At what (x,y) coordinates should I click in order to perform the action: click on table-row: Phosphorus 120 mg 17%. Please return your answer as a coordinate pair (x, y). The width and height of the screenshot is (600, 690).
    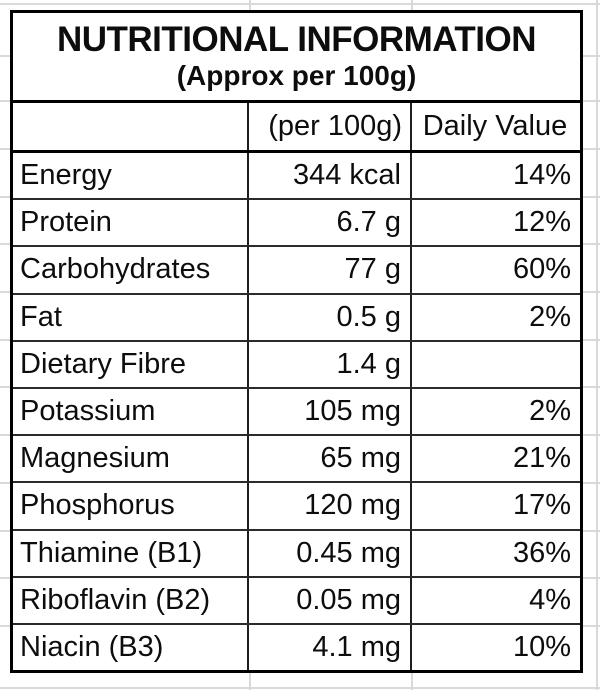
    Looking at the image, I should click on (296, 505).